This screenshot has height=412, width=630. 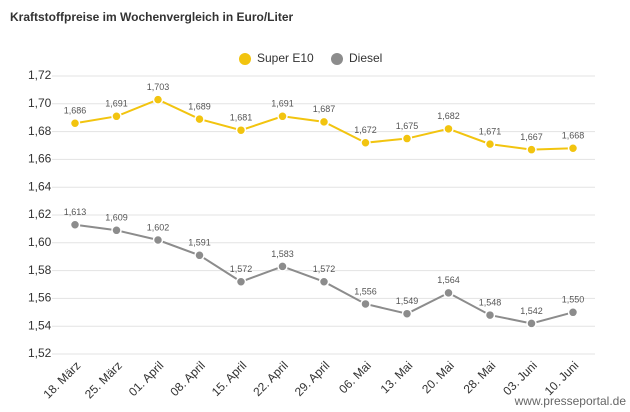 I want to click on y-tick-label: 1,72, so click(x=40, y=75).